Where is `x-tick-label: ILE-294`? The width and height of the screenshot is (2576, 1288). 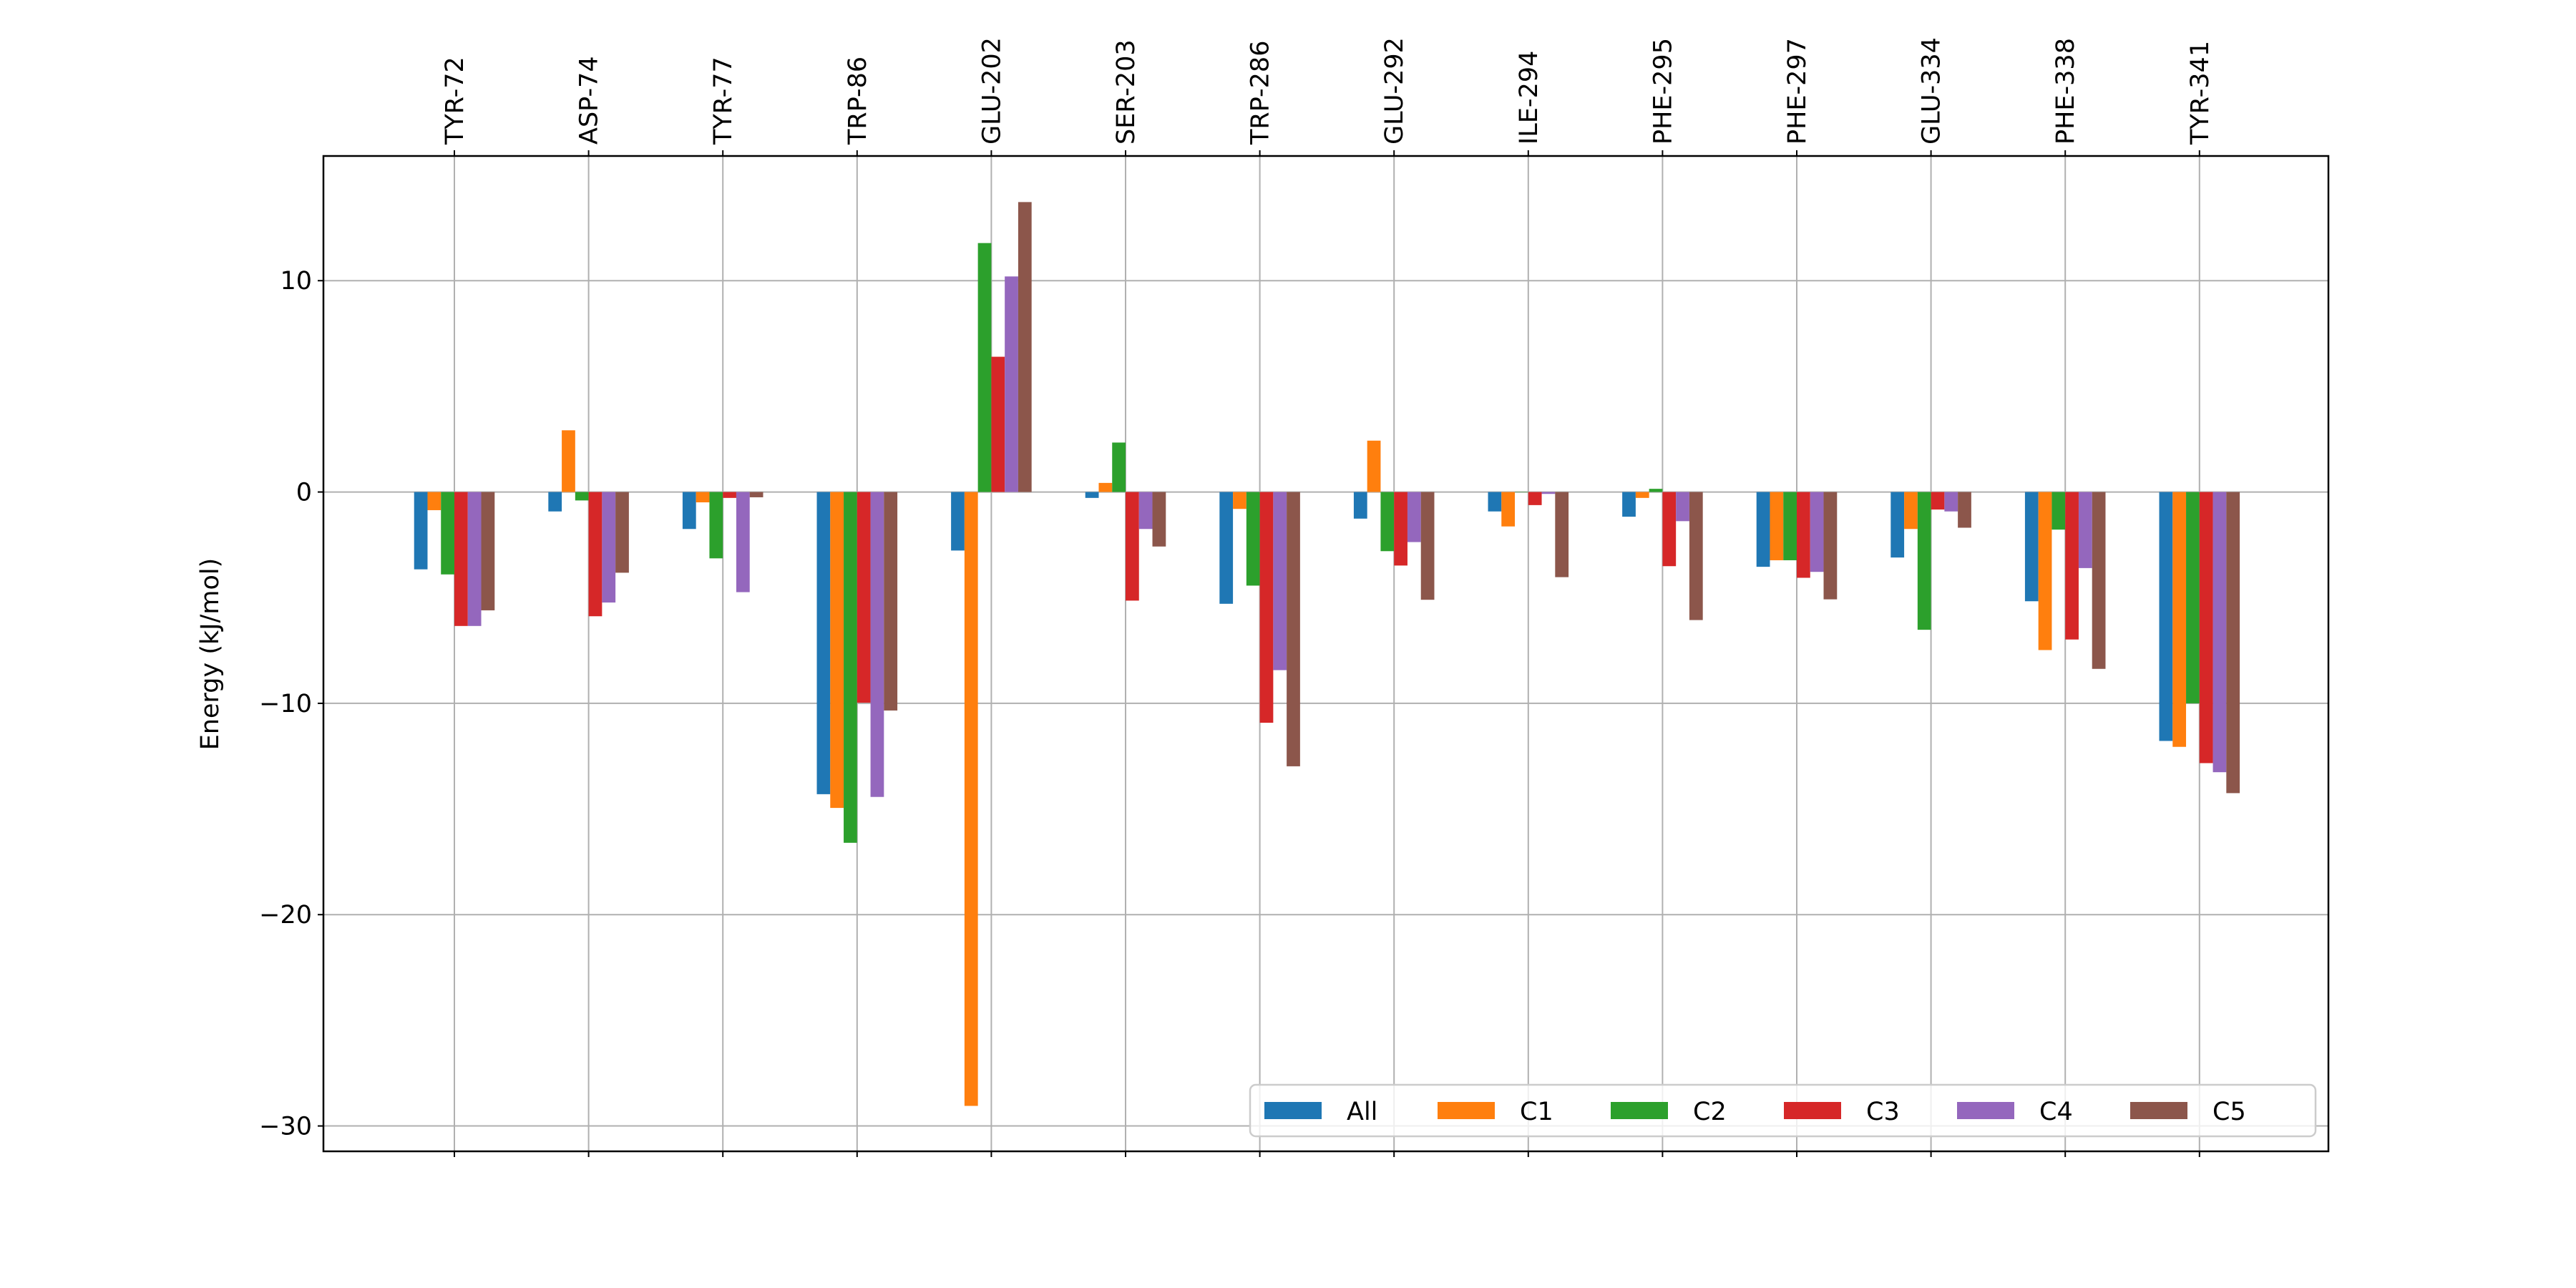
x-tick-label: ILE-294 is located at coordinates (1529, 98).